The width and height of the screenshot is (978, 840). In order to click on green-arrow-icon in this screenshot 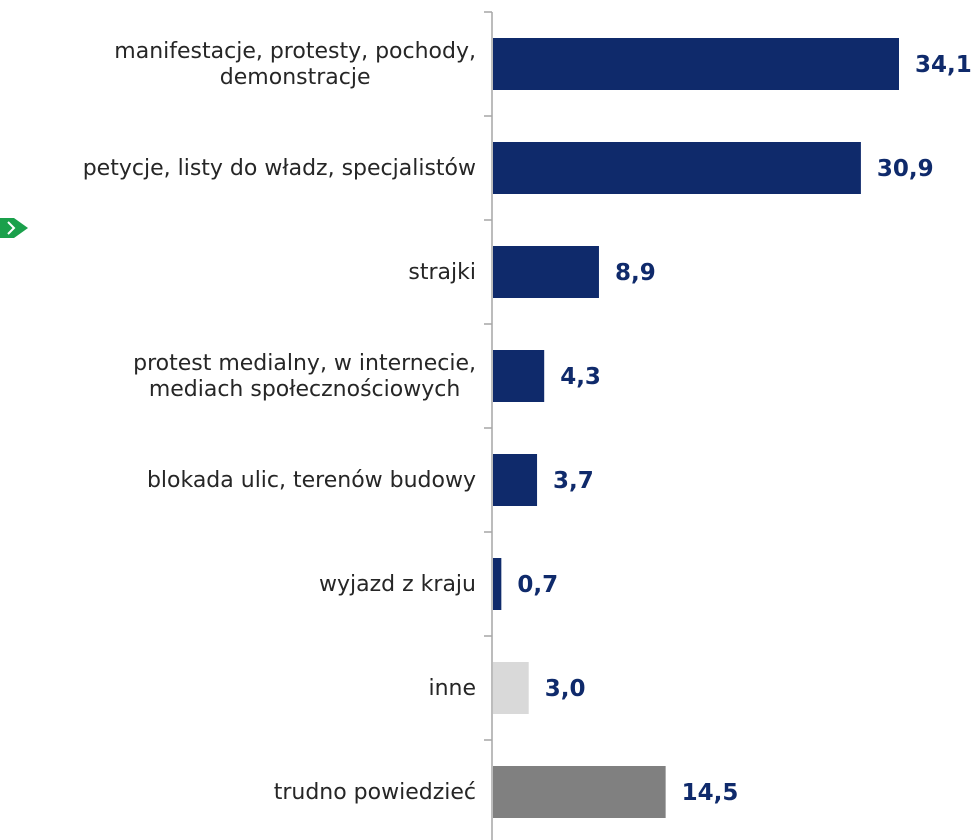, I will do `click(14, 228)`.